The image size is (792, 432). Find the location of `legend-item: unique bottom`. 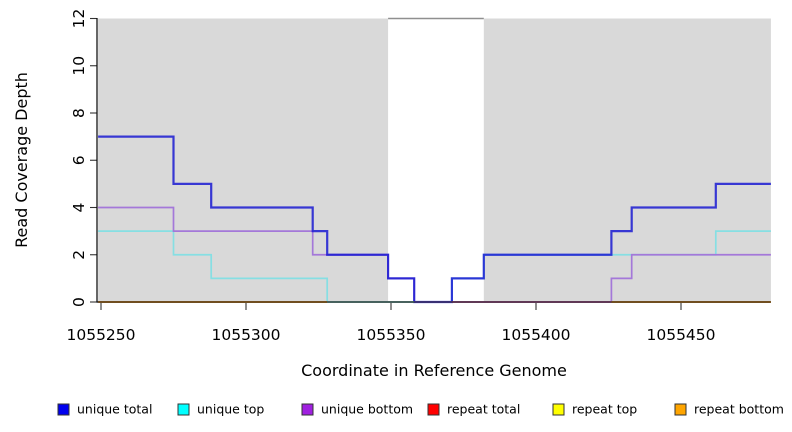

legend-item: unique bottom is located at coordinates (357, 409).